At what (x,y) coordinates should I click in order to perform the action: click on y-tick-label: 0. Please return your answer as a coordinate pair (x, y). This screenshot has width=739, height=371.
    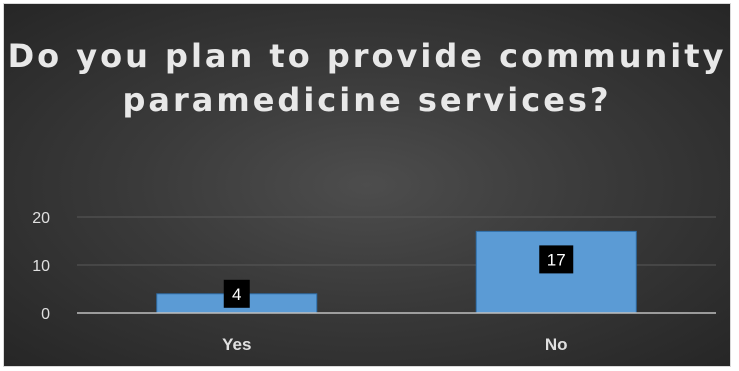
    Looking at the image, I should click on (45, 314).